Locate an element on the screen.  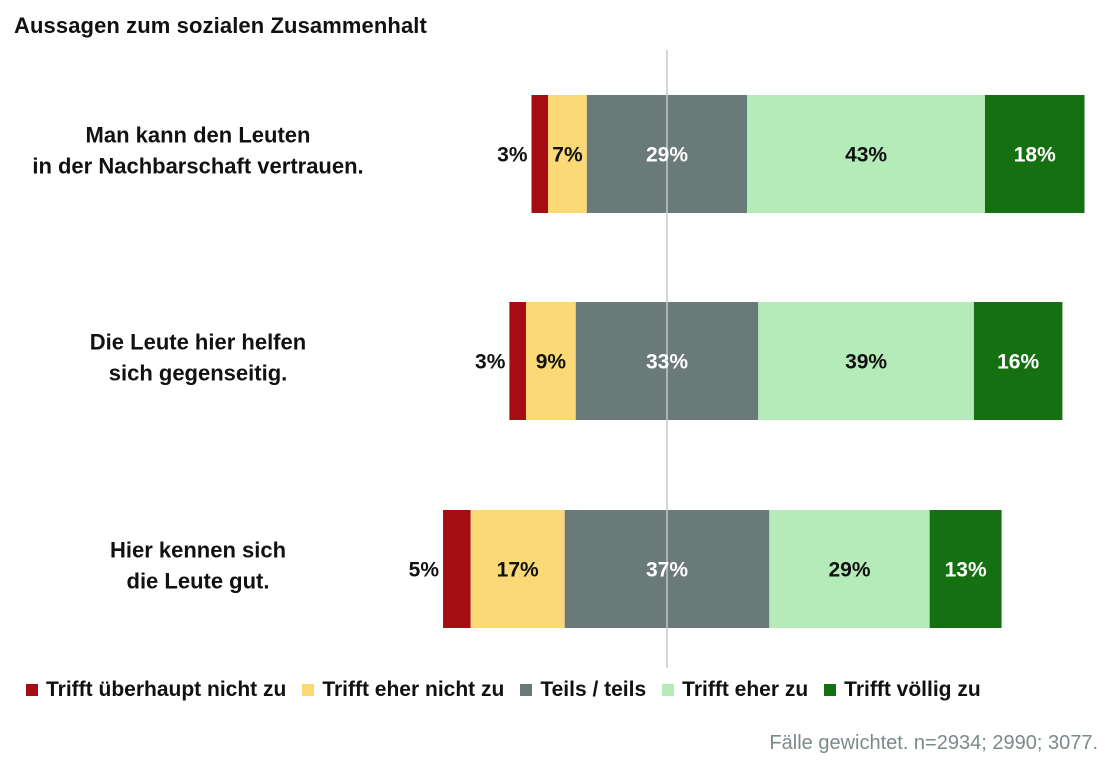
category-label: die Leute gut. is located at coordinates (198, 580).